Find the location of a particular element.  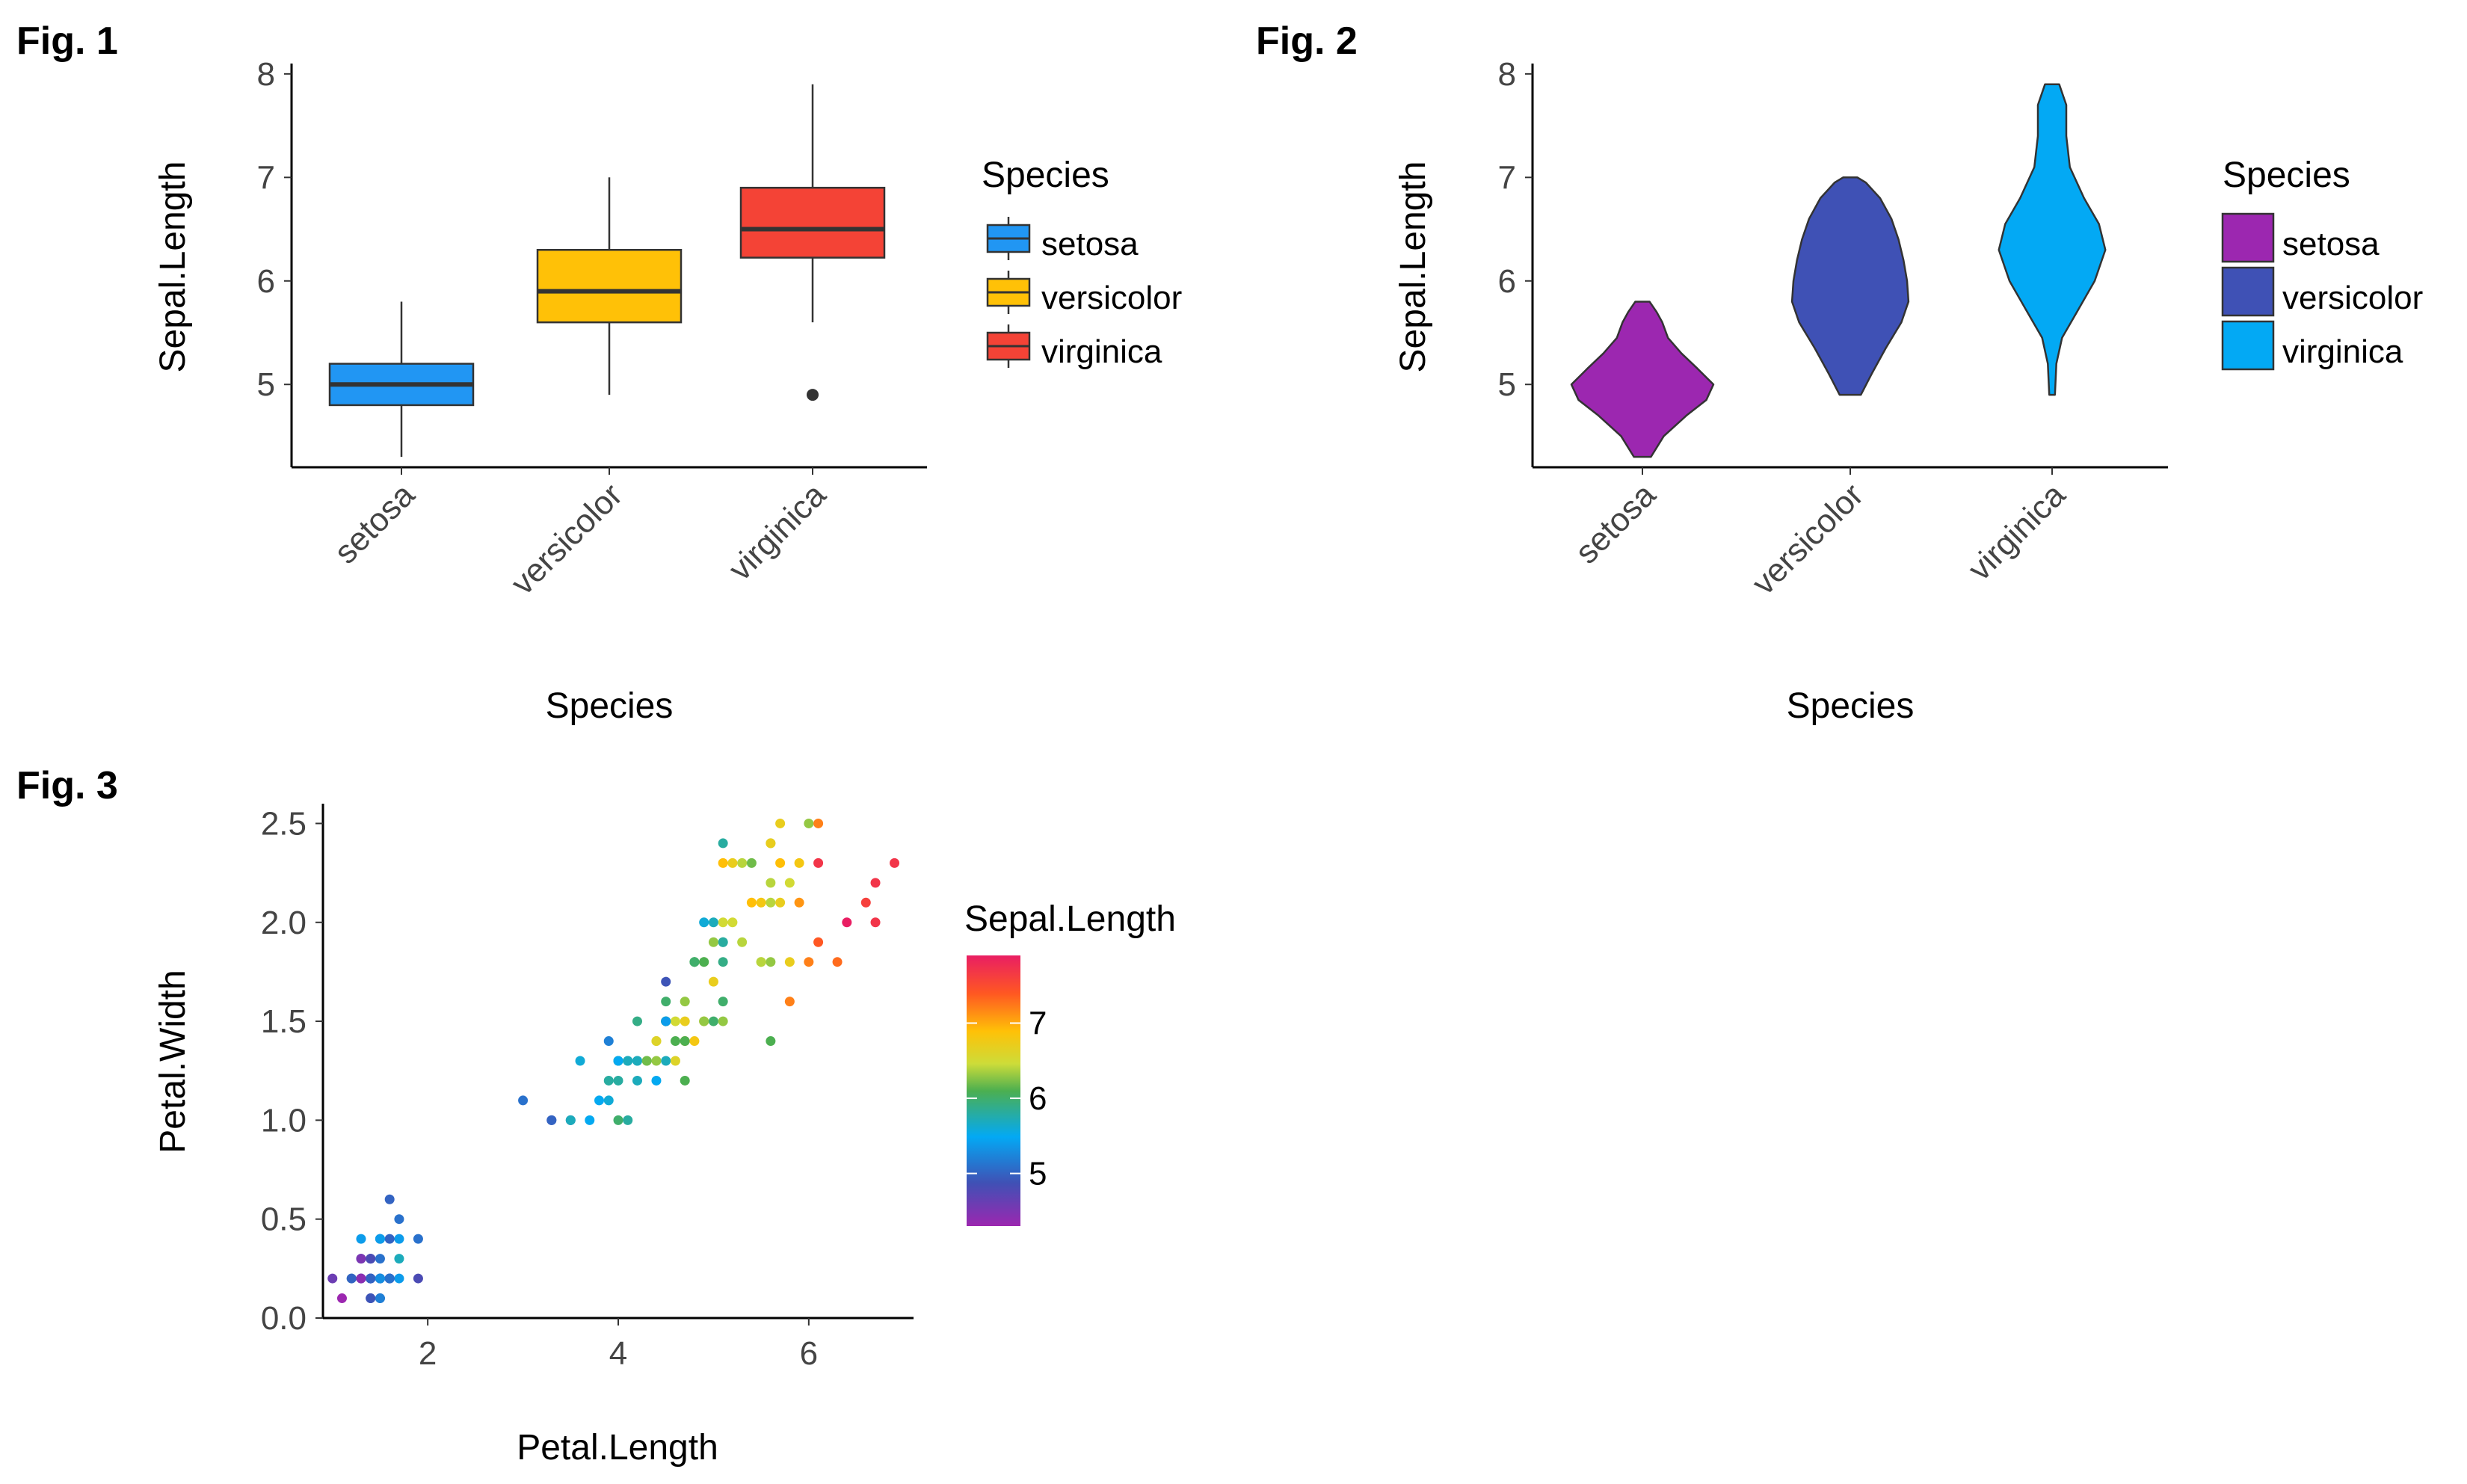

fig2-ytick-label: 8 is located at coordinates (1507, 74).